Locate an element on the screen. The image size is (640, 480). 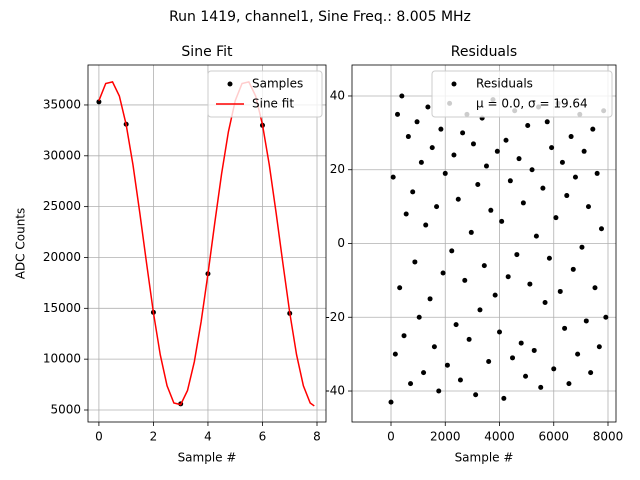
y-tick-label: 20 is located at coordinates (337, 169).